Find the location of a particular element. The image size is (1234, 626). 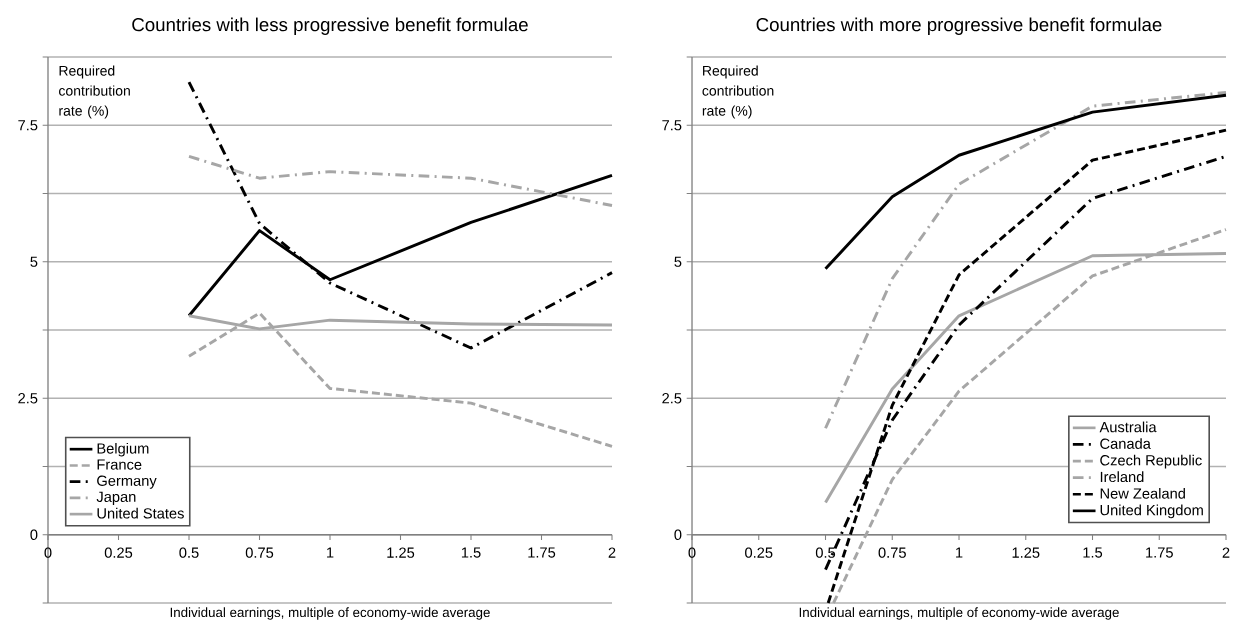

legend-label: United Kingdom is located at coordinates (1151, 511).